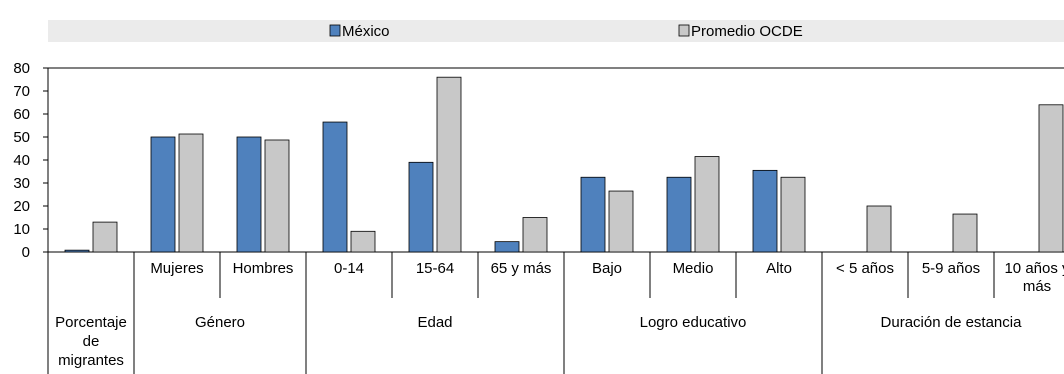 The height and width of the screenshot is (374, 1064). I want to click on legend-swatch-mexico, so click(335, 30).